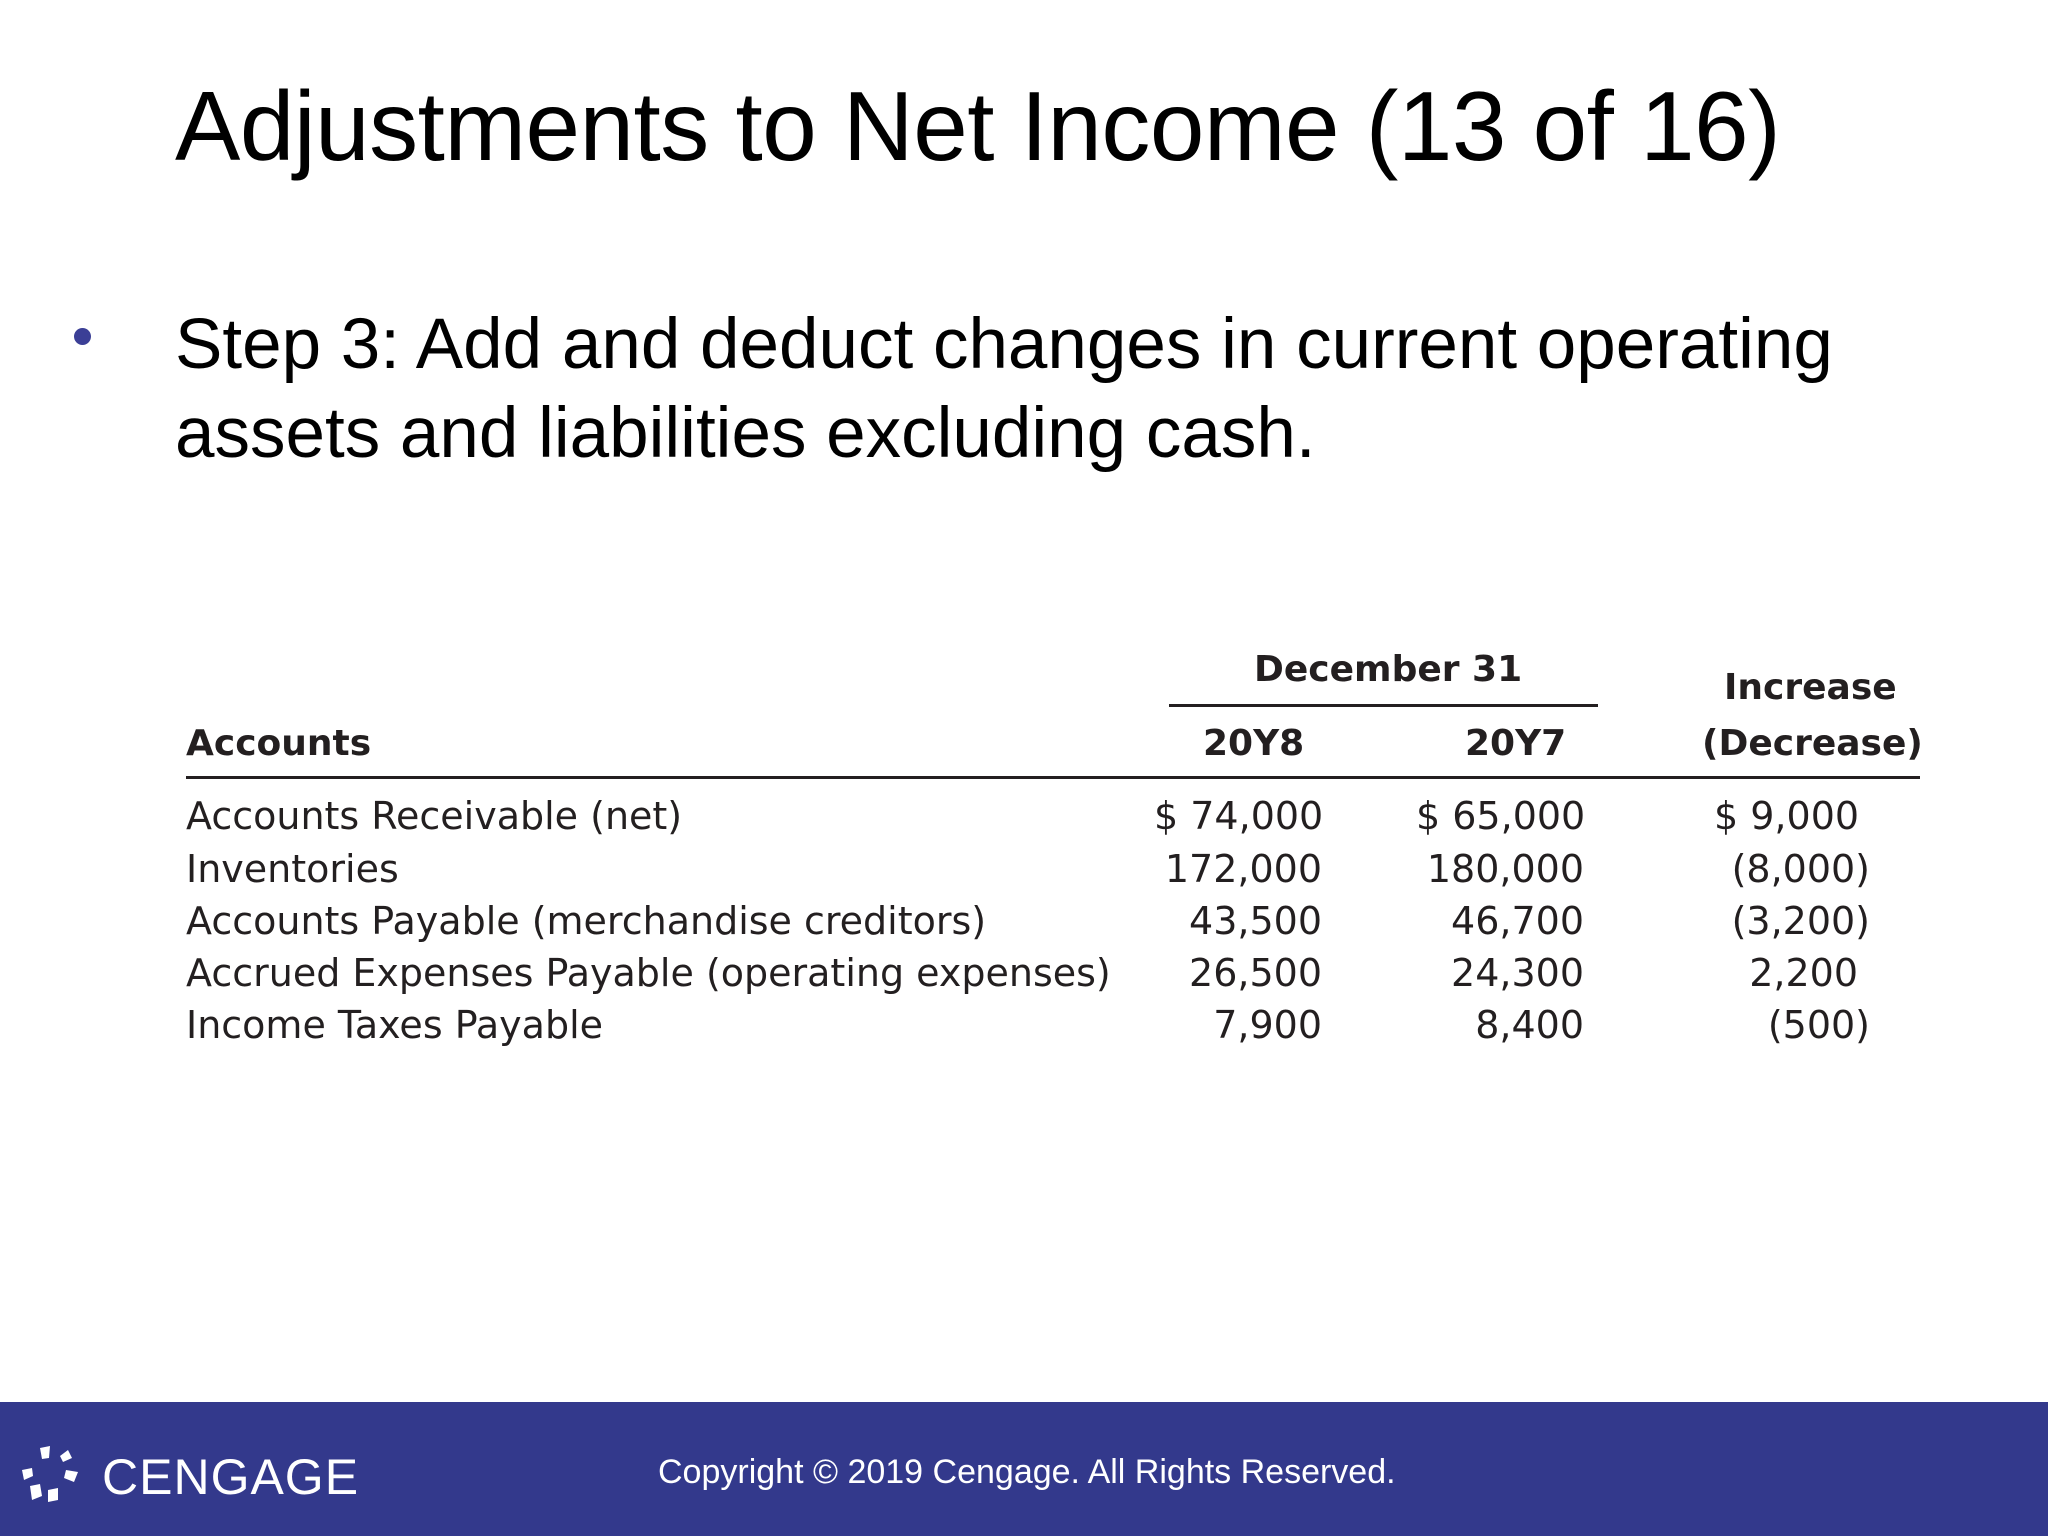  What do you see at coordinates (1812, 743) in the screenshot?
I see `header-decrease: (Decrease)` at bounding box center [1812, 743].